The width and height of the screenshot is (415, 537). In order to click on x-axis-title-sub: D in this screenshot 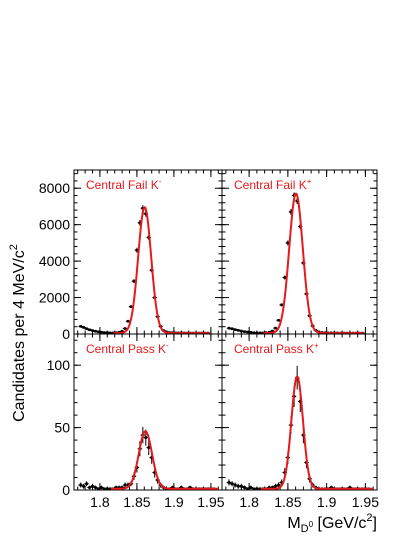, I will do `click(305, 529)`.